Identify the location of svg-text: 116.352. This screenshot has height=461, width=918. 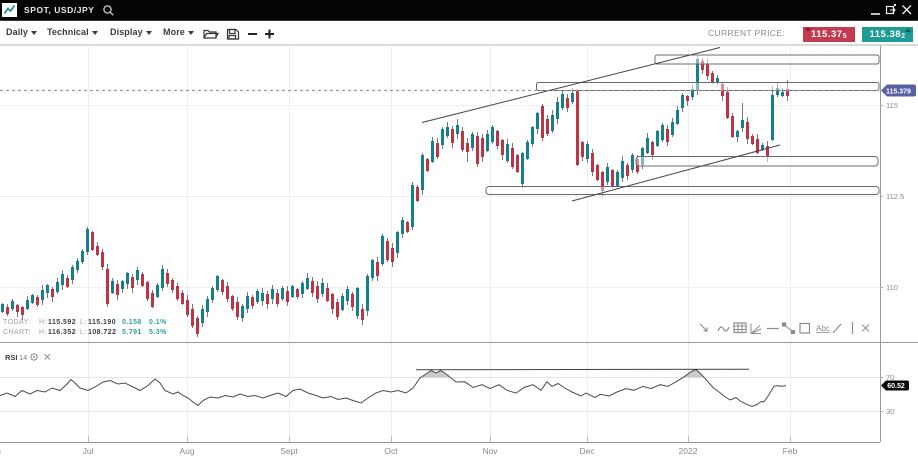
(62, 332).